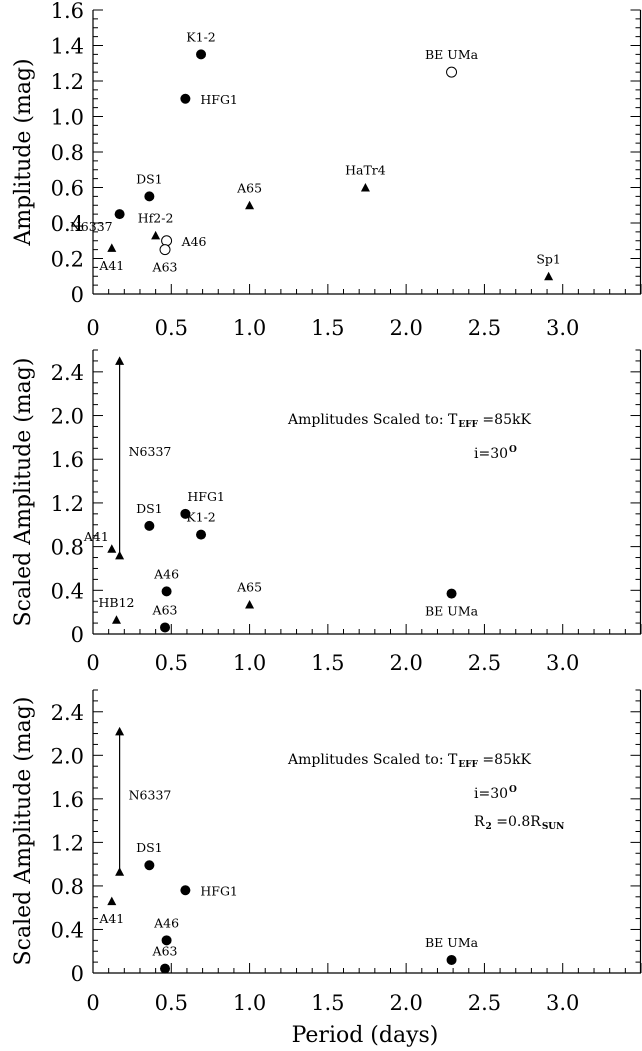 The width and height of the screenshot is (642, 1051). I want to click on point-sp1: Sp1, so click(548, 266).